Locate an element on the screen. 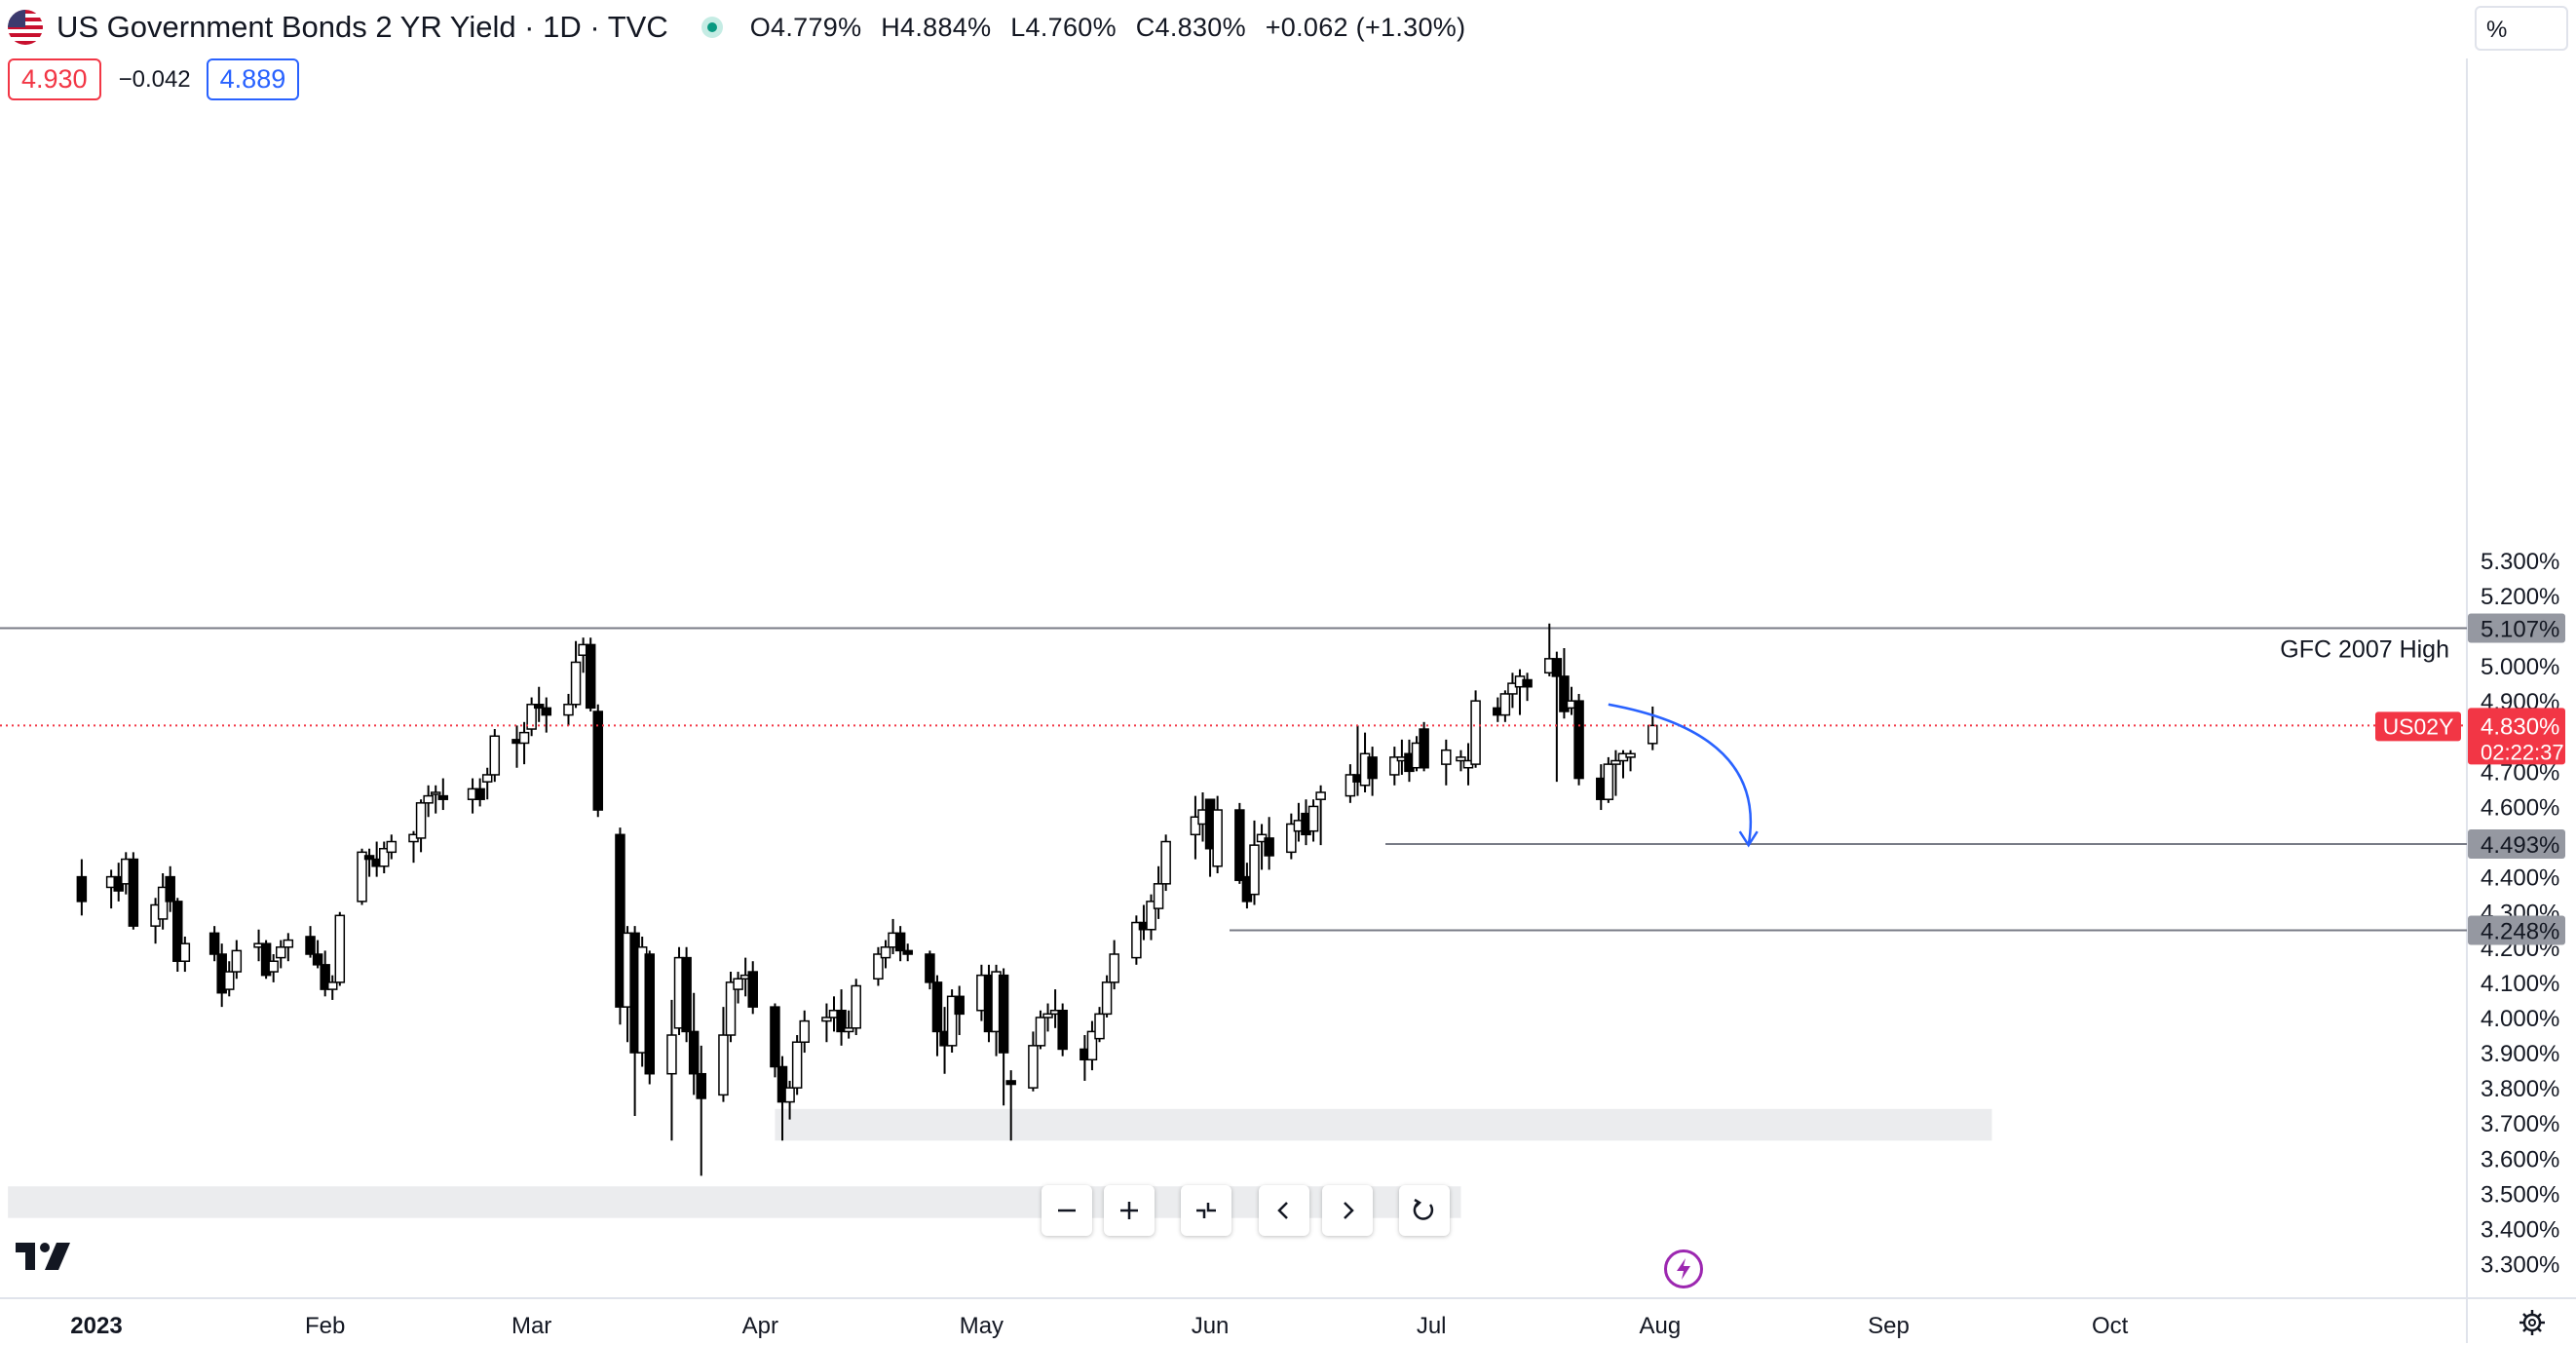 This screenshot has width=2576, height=1345. scroll-left-button is located at coordinates (1284, 1210).